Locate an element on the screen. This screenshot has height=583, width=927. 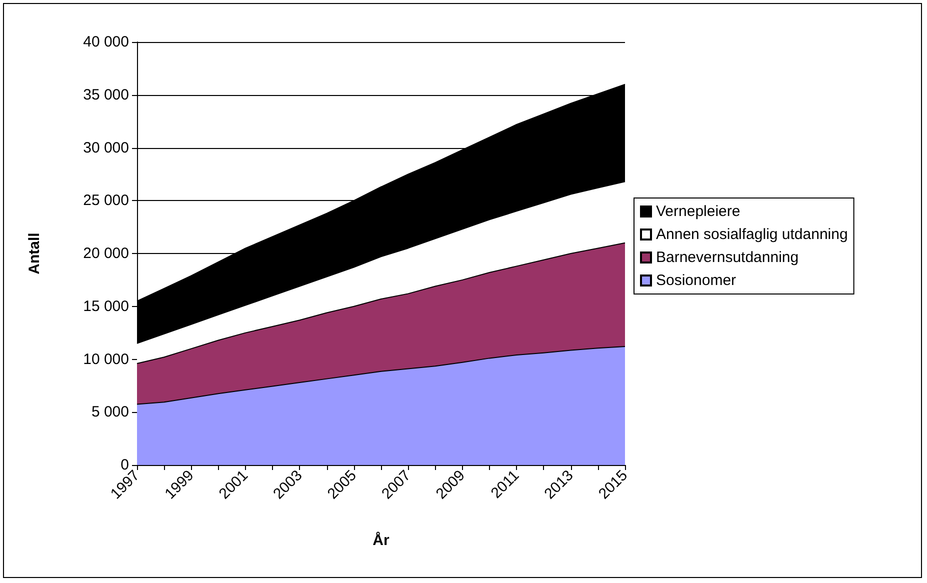
y-tick-label: 40 000 is located at coordinates (106, 42).